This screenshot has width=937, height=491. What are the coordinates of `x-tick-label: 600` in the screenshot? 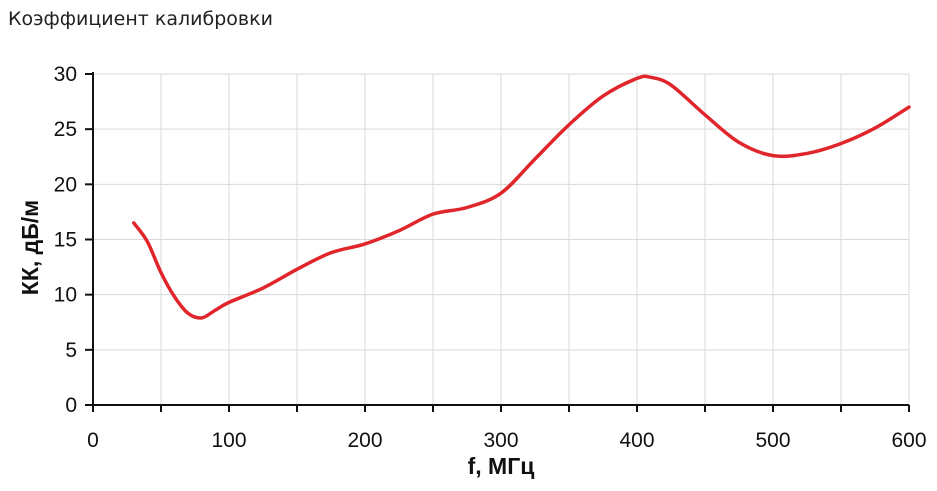 It's located at (908, 440).